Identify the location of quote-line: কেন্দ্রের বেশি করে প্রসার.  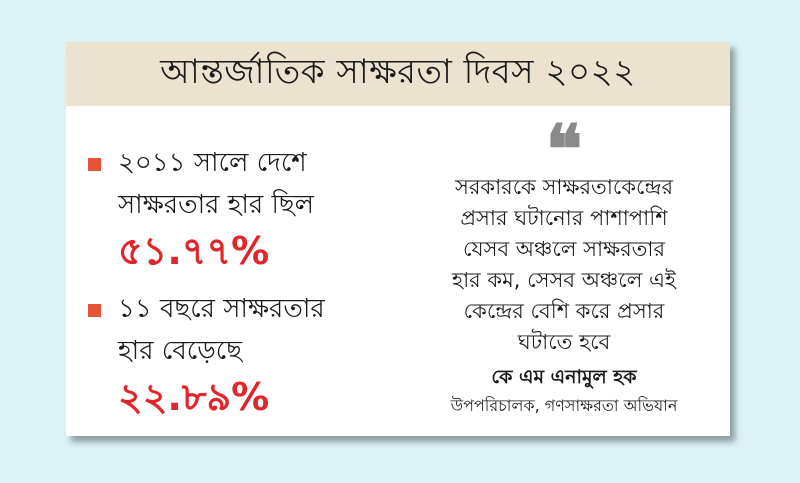
(564, 311).